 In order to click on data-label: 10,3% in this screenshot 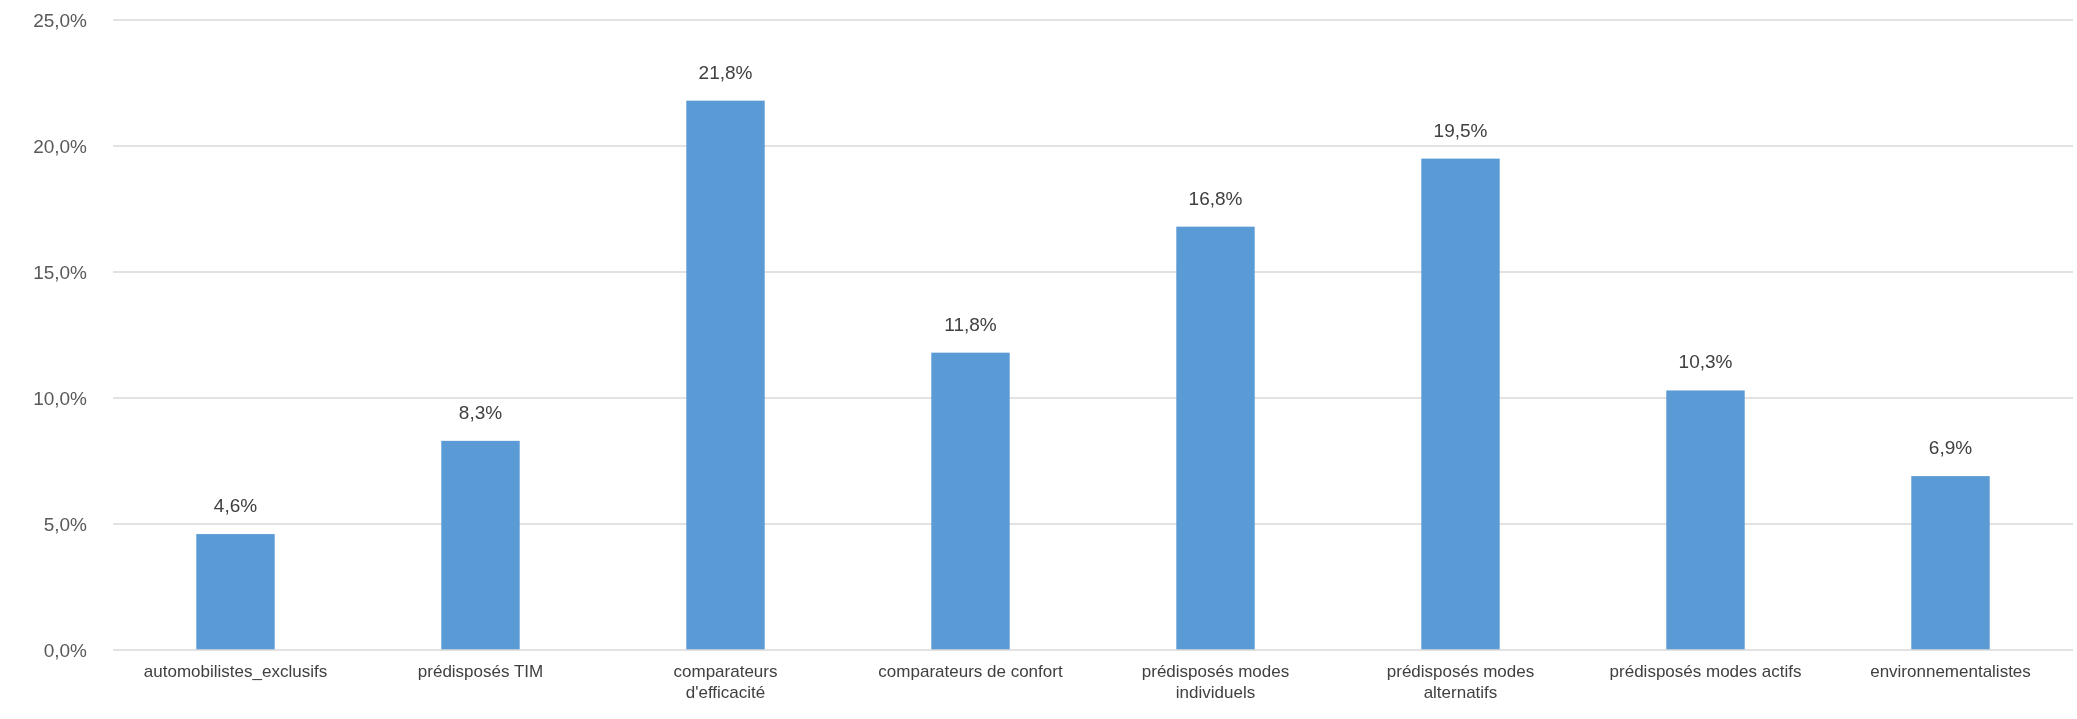, I will do `click(1705, 362)`.